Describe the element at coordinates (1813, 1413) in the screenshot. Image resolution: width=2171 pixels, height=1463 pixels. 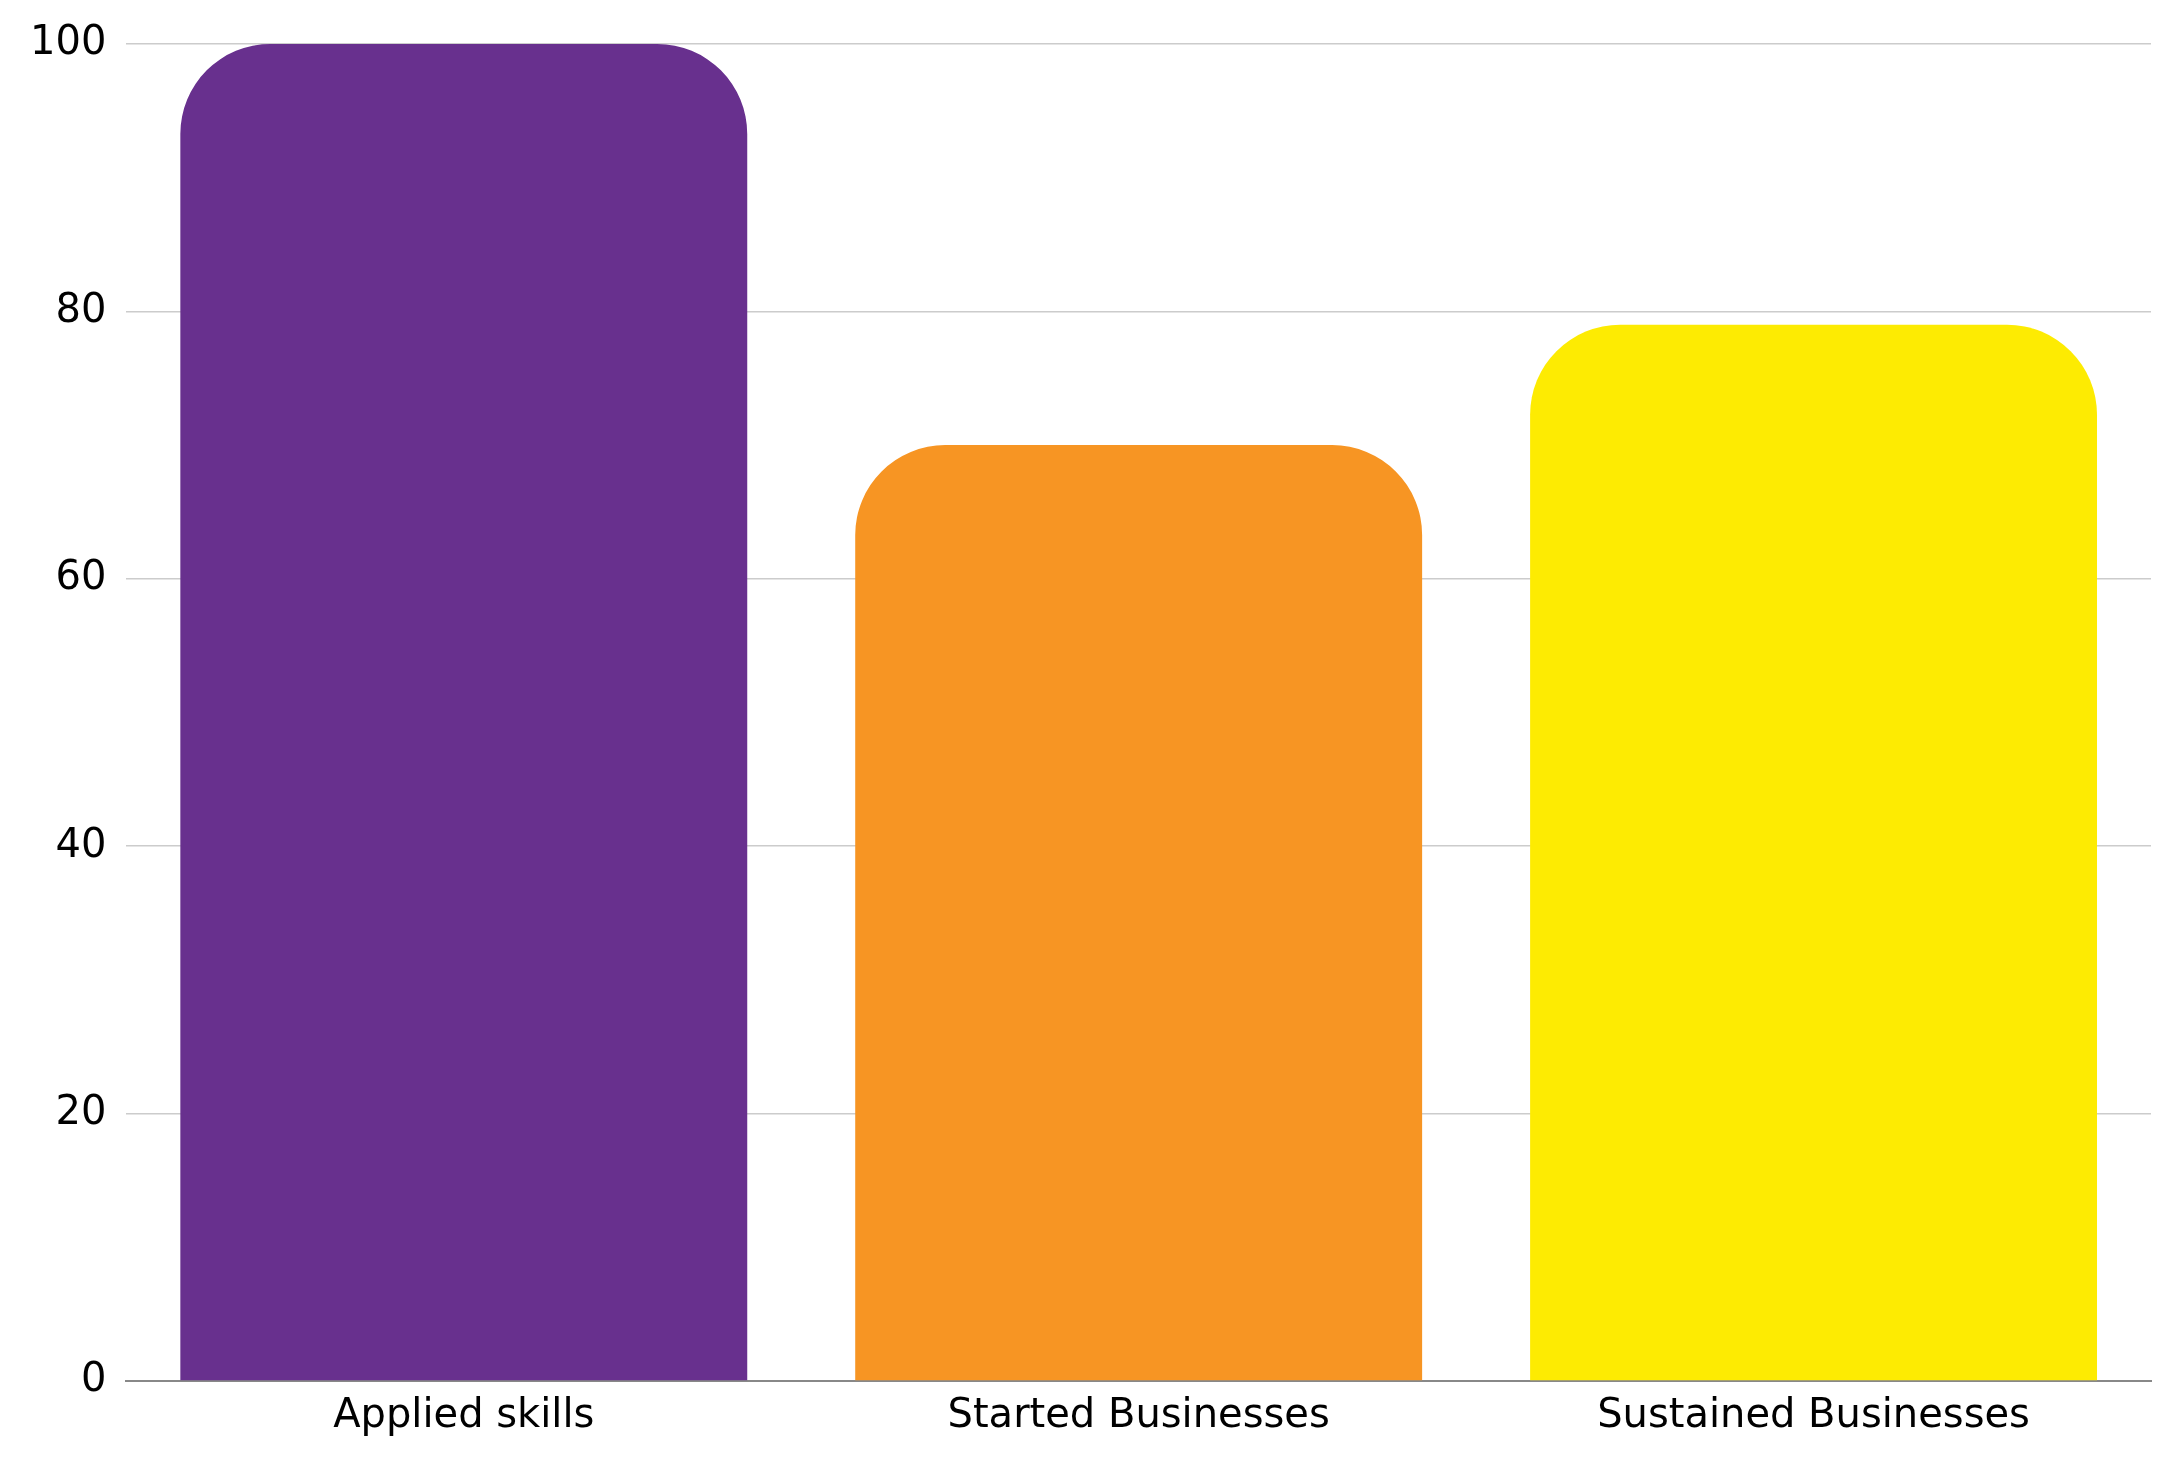
I see `x-tick-label: Sustained Businesses` at that location.